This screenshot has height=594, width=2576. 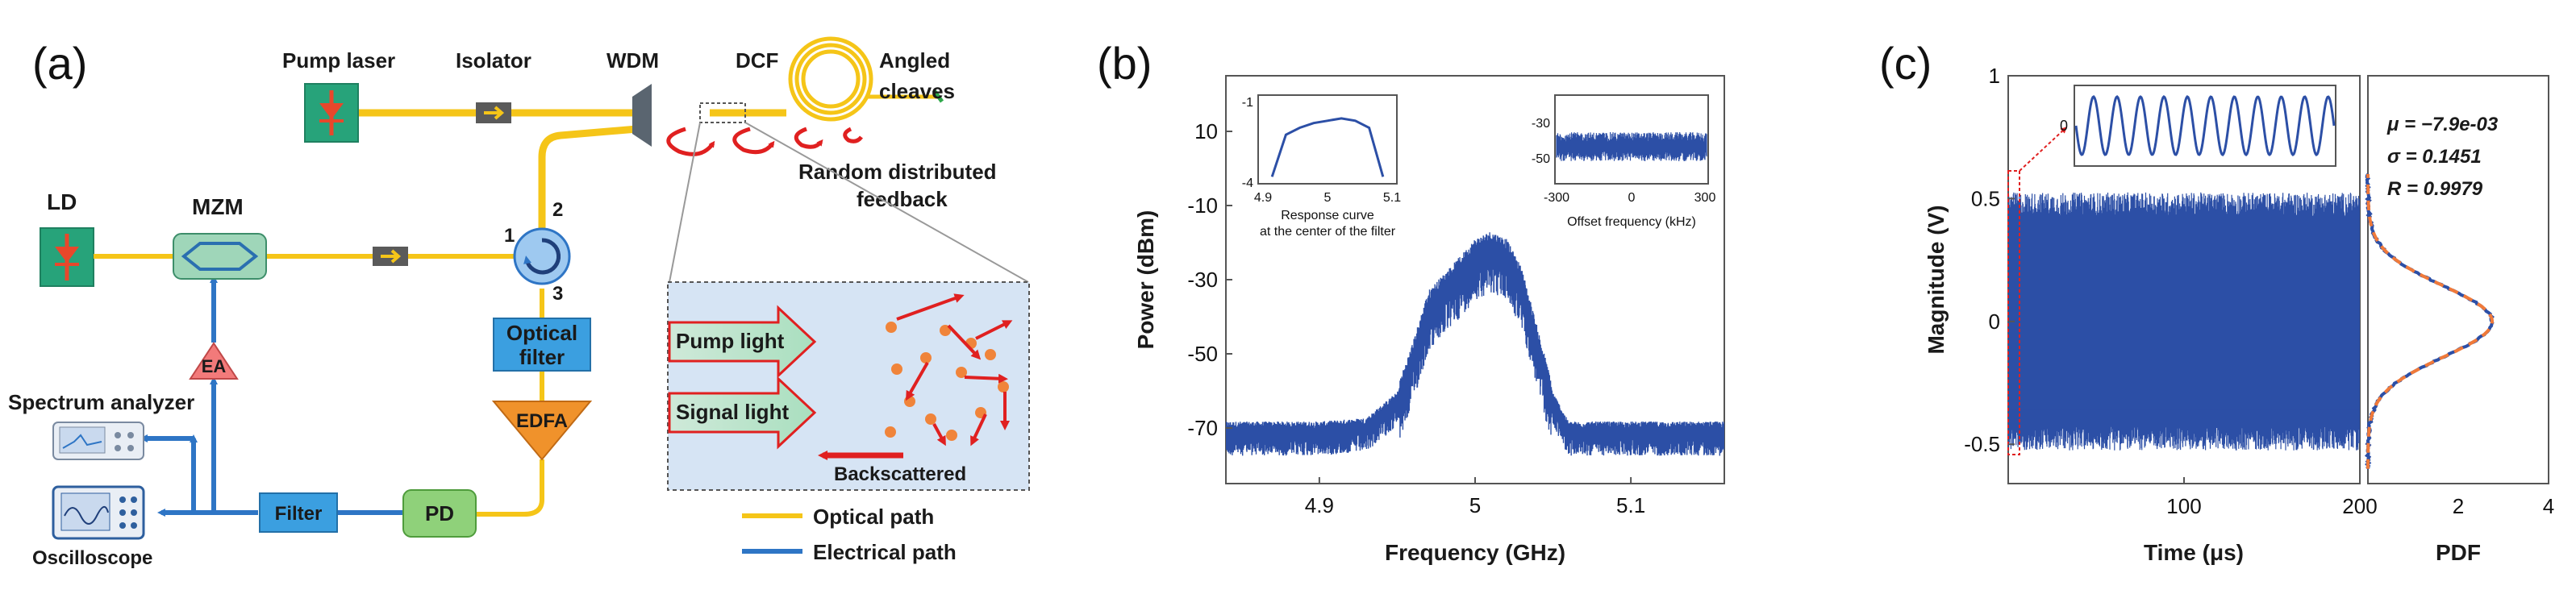 I want to click on panel-c-ticks: 100 200 1 0.5 0 -0.5, so click(x=2171, y=291).